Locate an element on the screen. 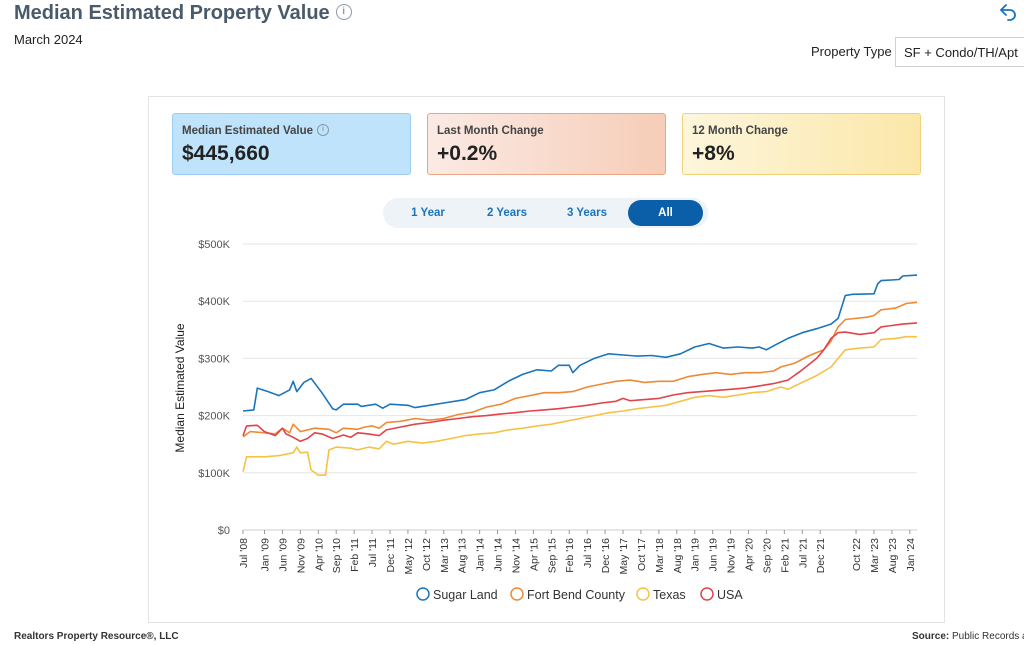 The image size is (1024, 645). time-range-selector: 1 Year 2 Years 3 Years All is located at coordinates (545, 213).